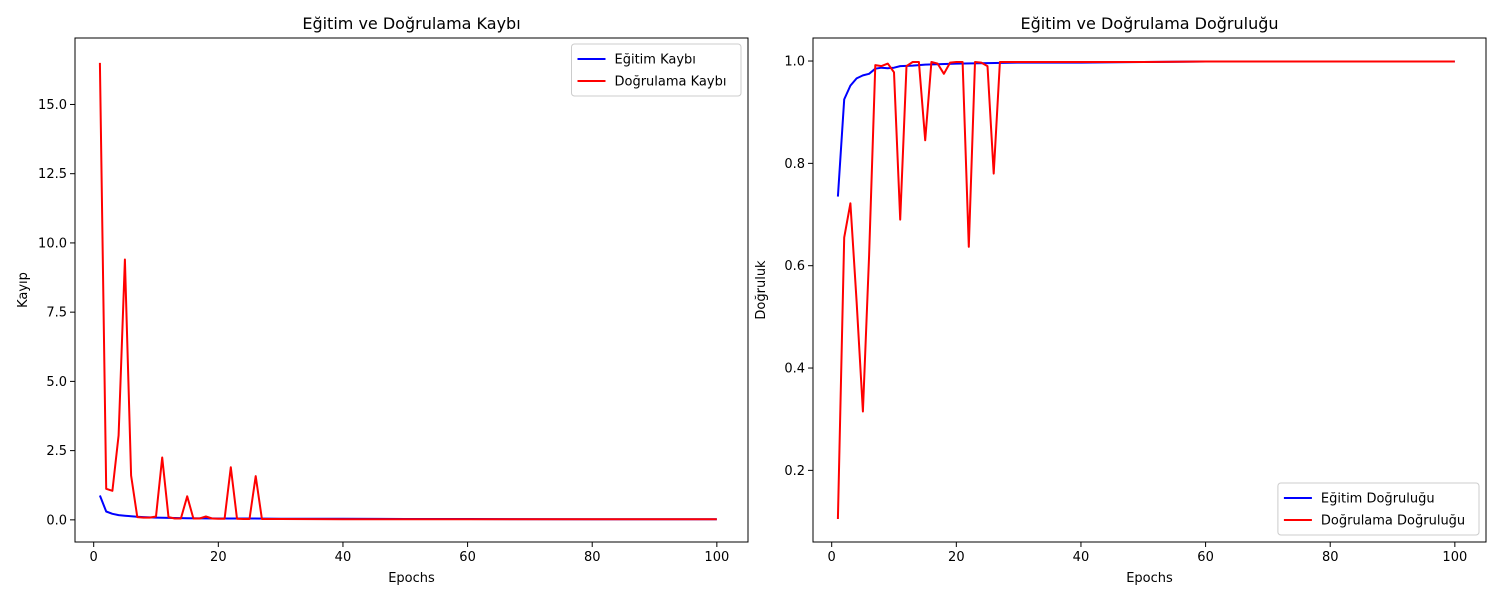  I want to click on chart-title: Eğitim ve Doğrulama Doğruluğu, so click(1149, 23).